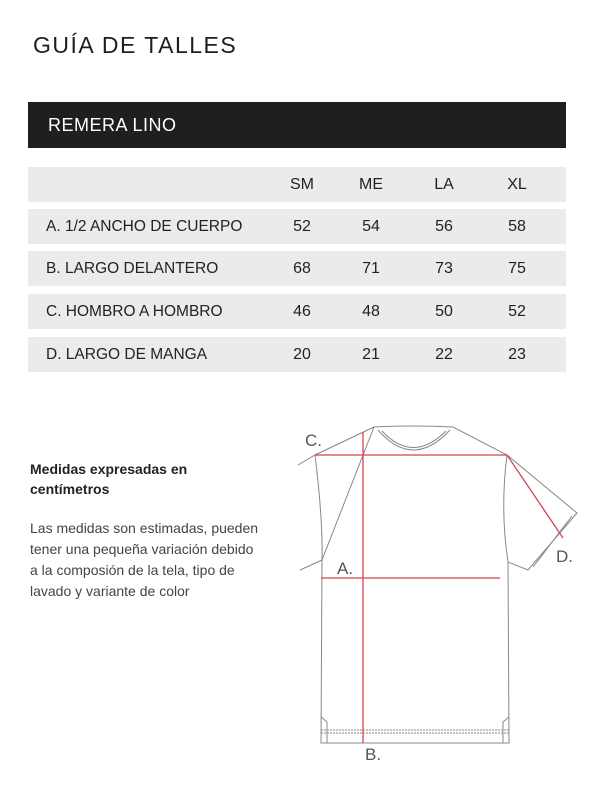 The height and width of the screenshot is (810, 600). I want to click on table-row: B. LARGO DELANTERO 68 71 73 75, so click(297, 268).